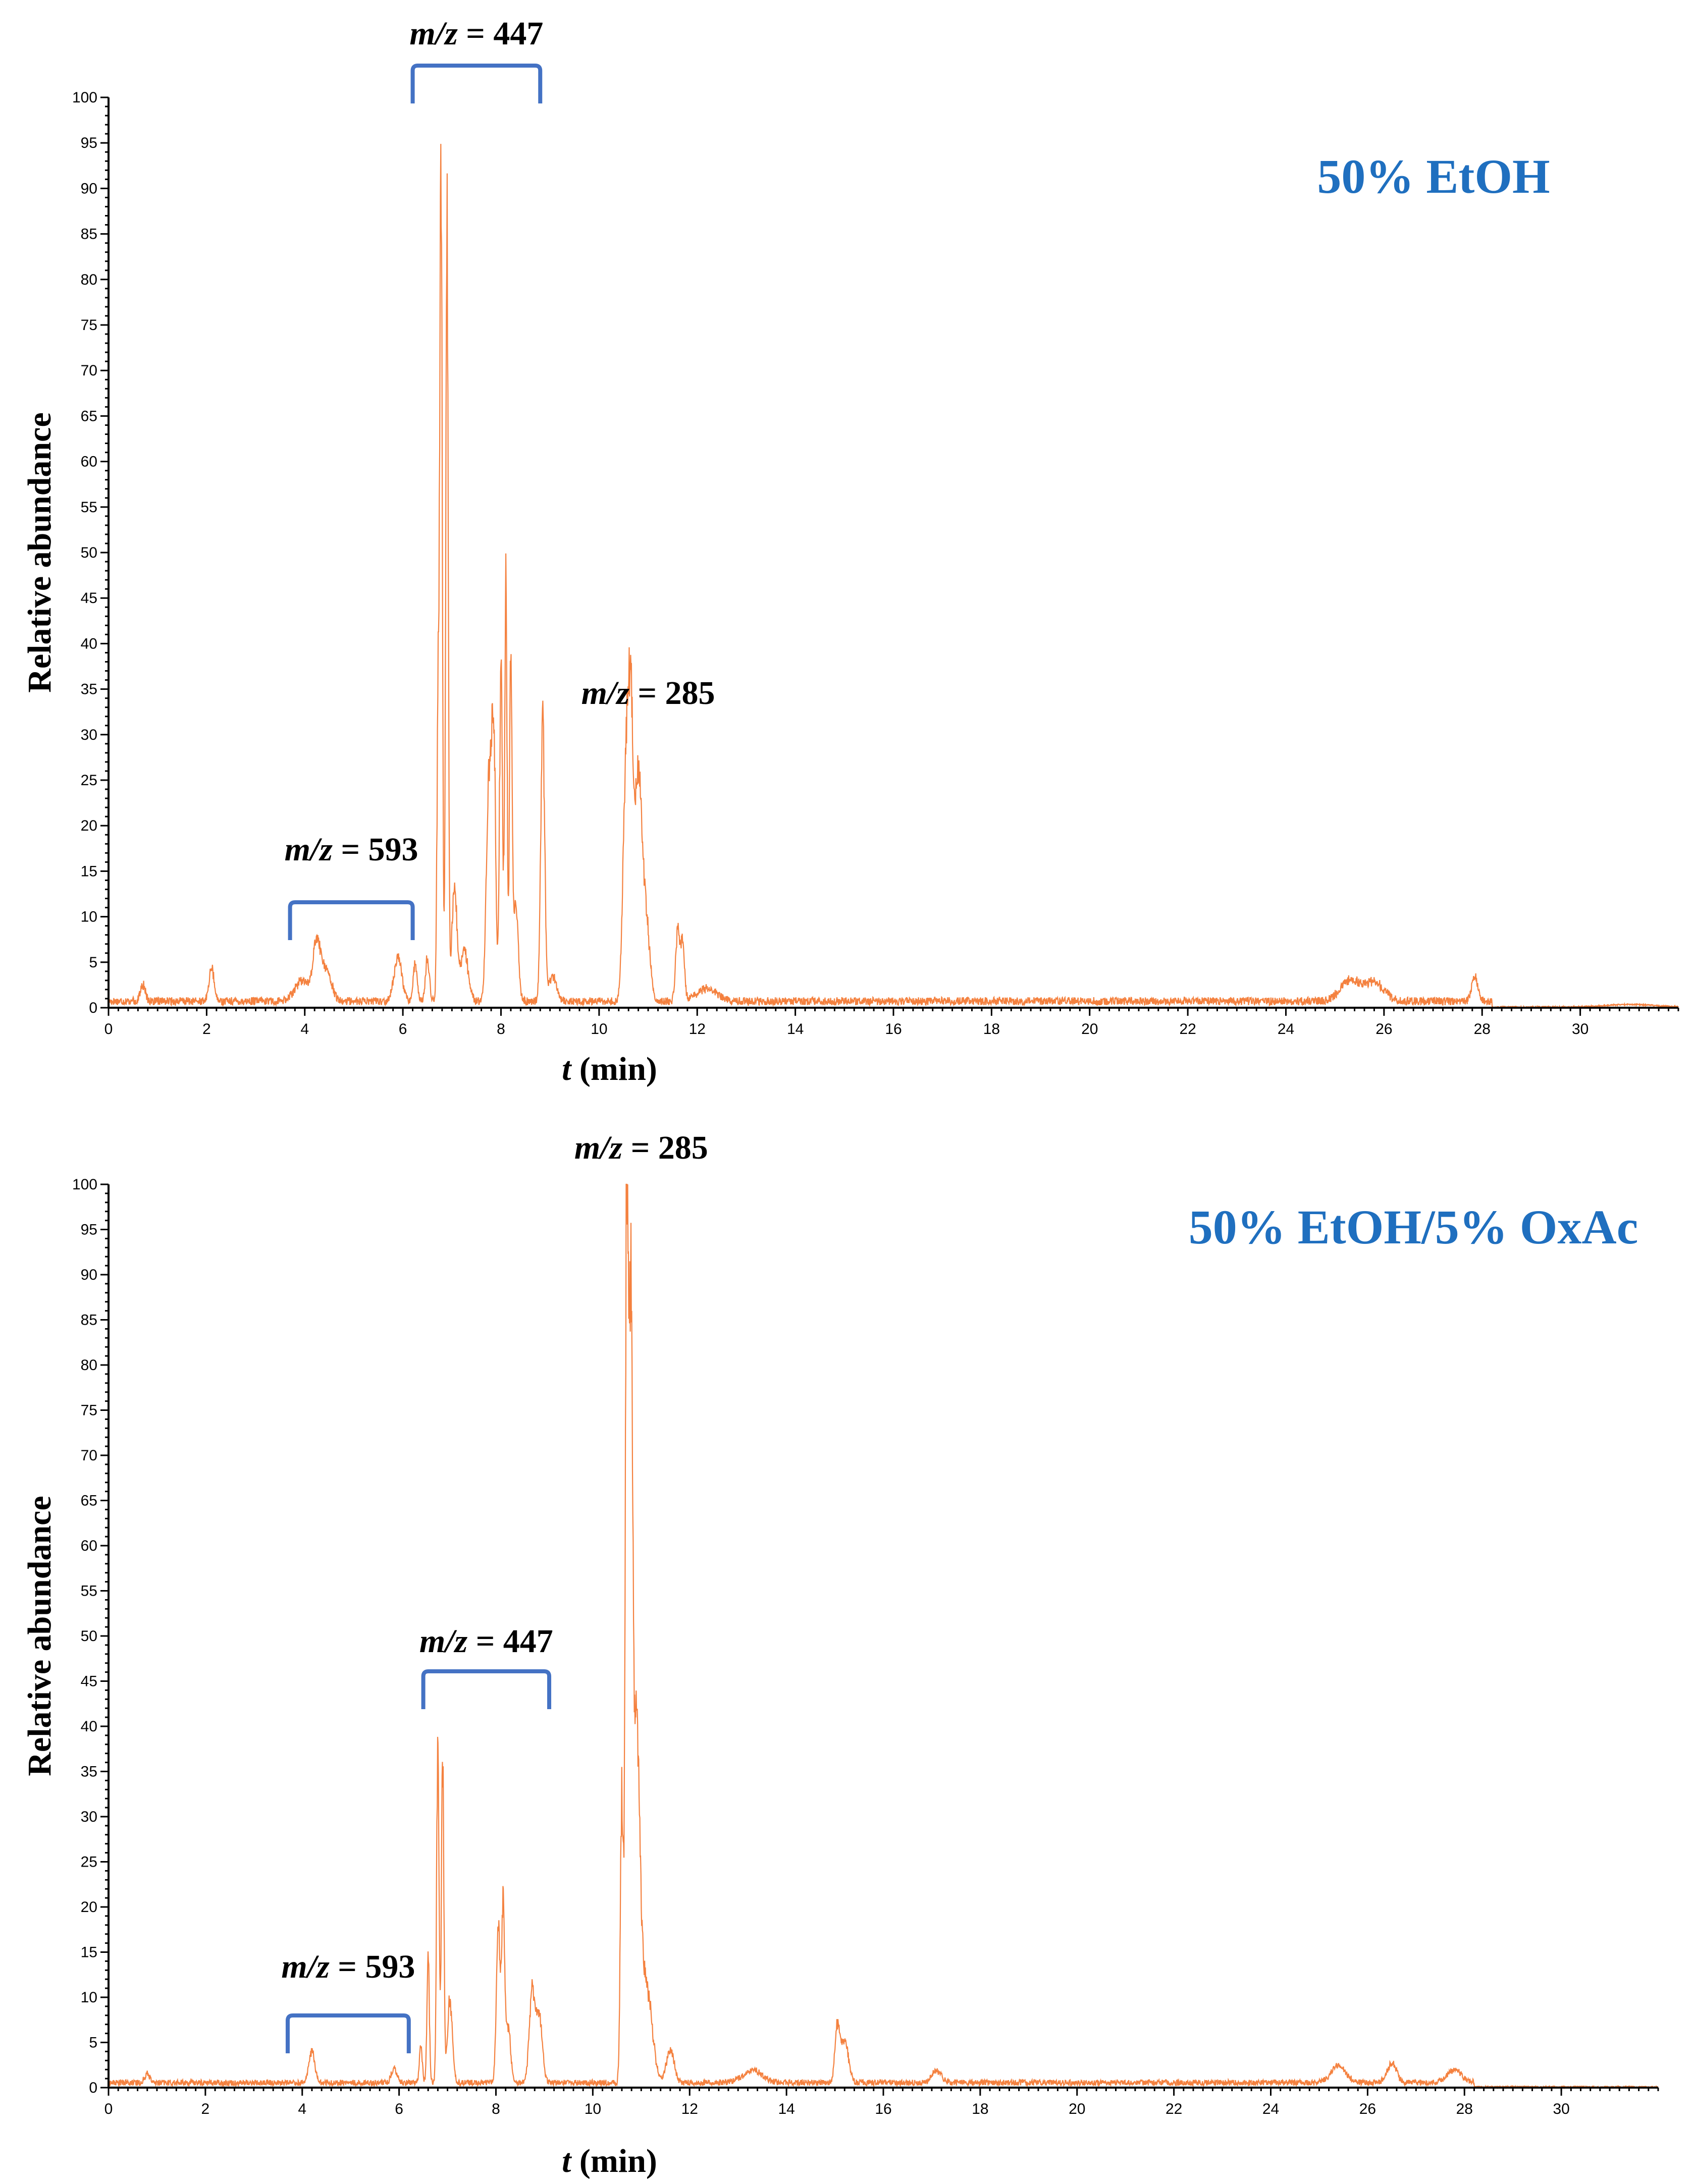 Image resolution: width=1695 pixels, height=2184 pixels. Describe the element at coordinates (1413, 1227) in the screenshot. I see `condition-label: 50% EtOH/5% OxAc` at that location.